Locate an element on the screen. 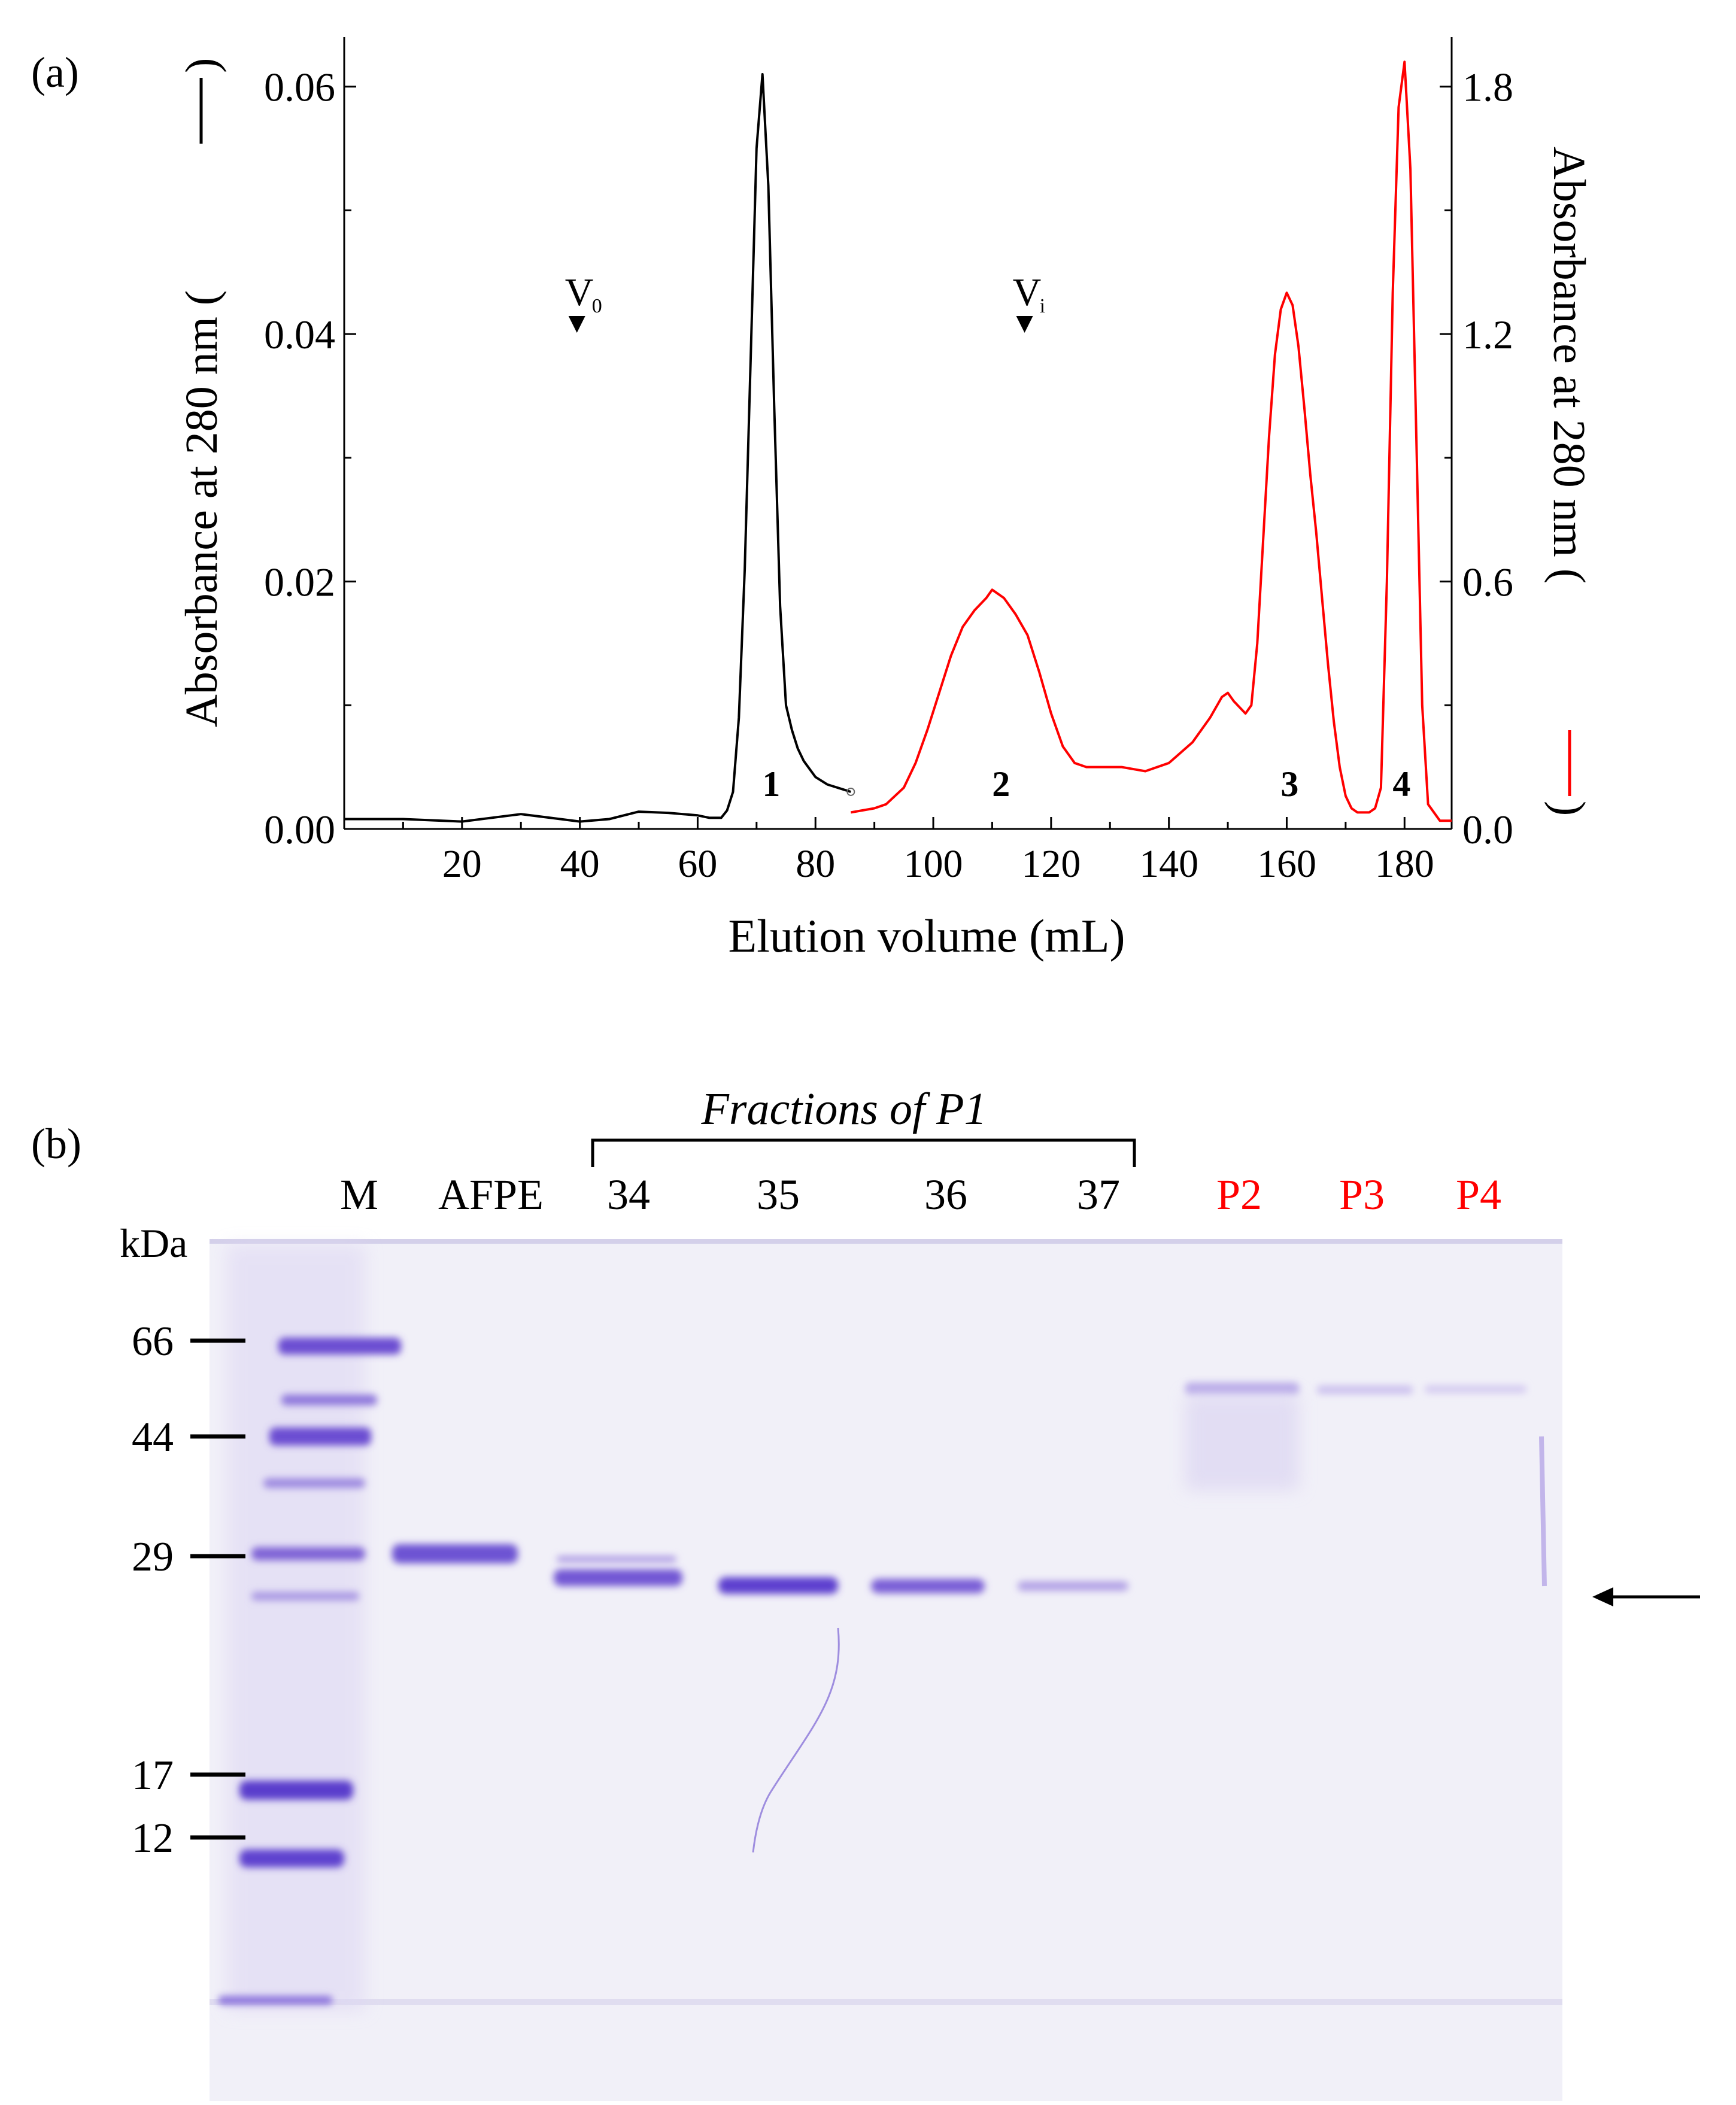  x-tick-label: 100 is located at coordinates (934, 864).